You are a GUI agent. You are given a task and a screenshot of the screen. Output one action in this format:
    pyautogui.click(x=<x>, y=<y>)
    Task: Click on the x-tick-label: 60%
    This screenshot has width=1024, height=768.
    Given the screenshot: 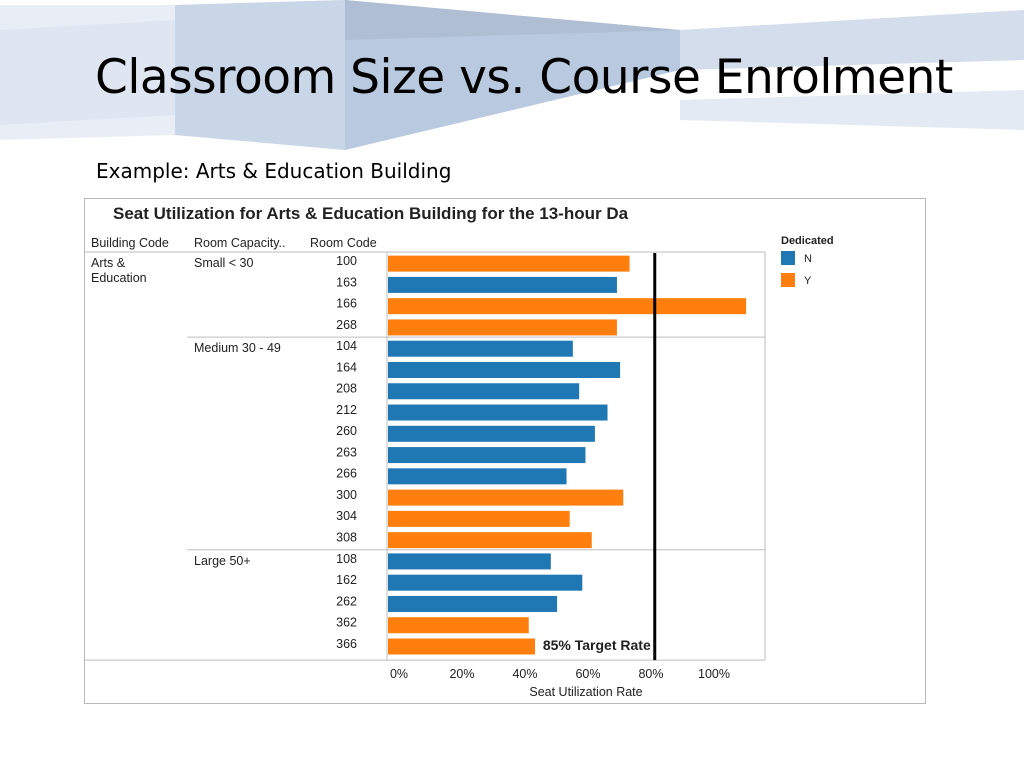 What is the action you would take?
    pyautogui.click(x=587, y=674)
    